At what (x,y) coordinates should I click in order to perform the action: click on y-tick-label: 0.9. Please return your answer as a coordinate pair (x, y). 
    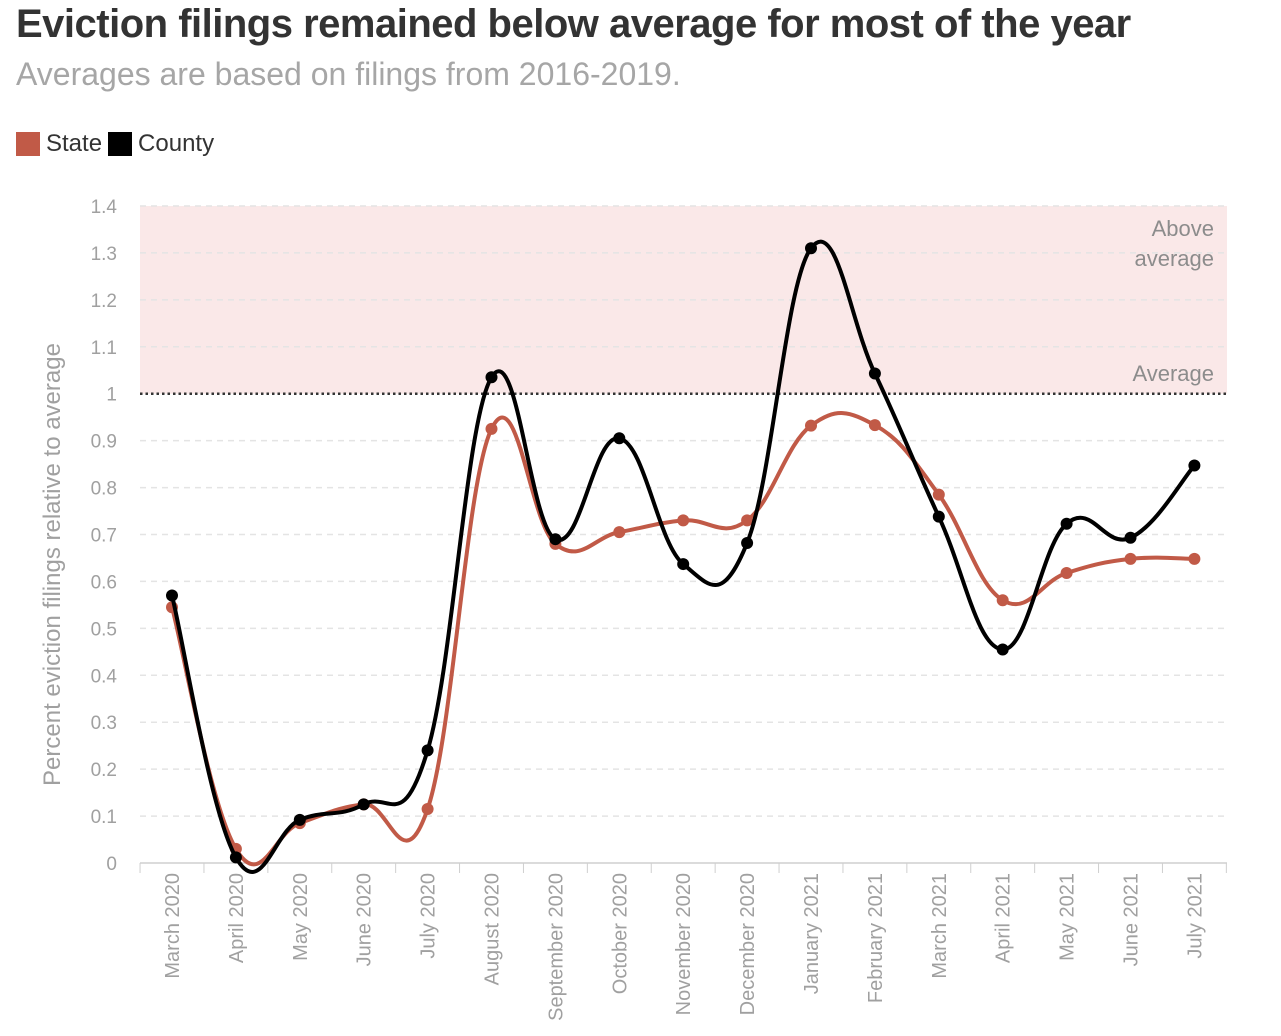
    Looking at the image, I should click on (104, 442).